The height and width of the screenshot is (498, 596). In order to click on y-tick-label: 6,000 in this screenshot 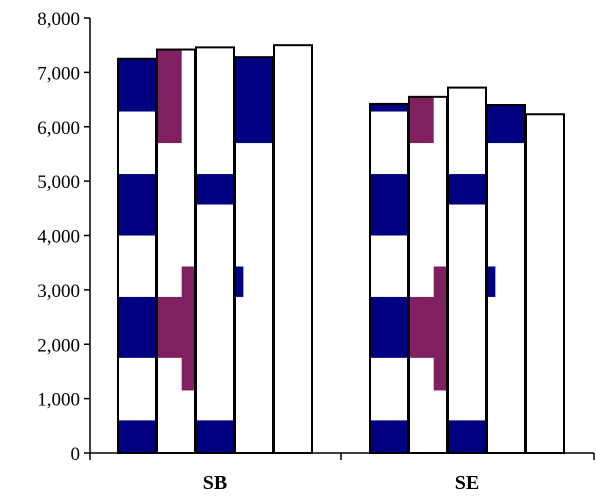, I will do `click(58, 128)`.